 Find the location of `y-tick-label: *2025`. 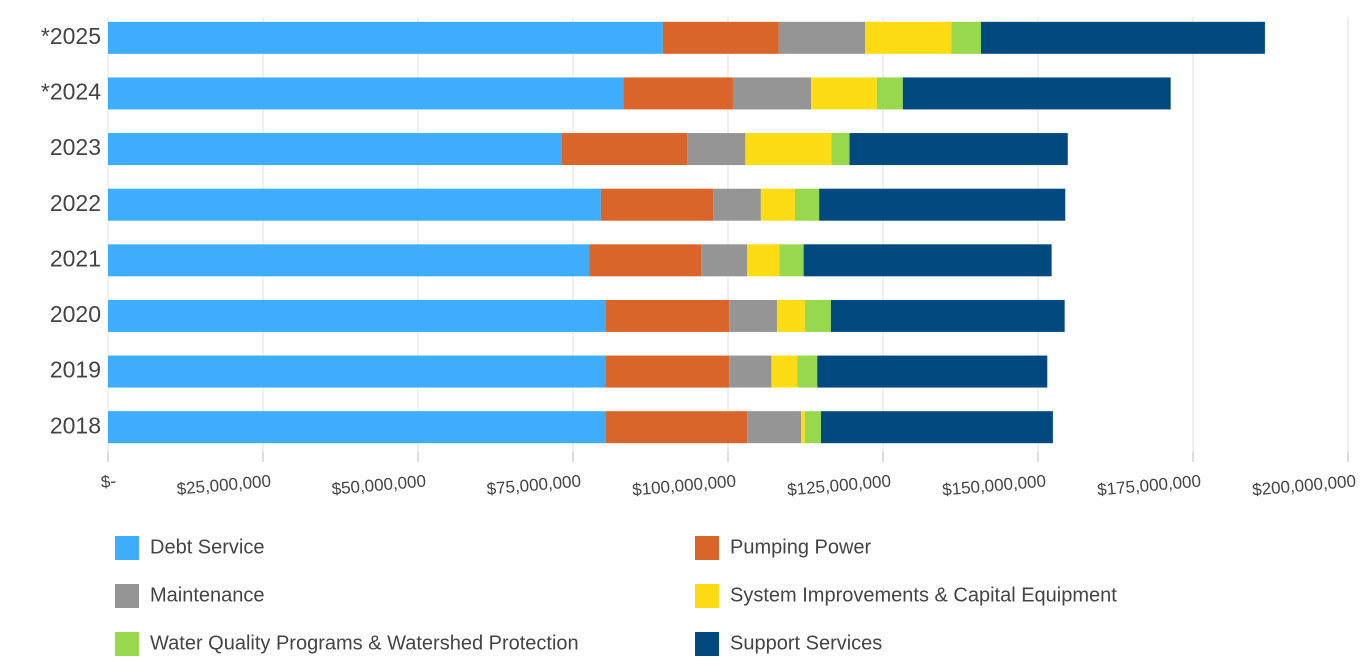

y-tick-label: *2025 is located at coordinates (71, 36).